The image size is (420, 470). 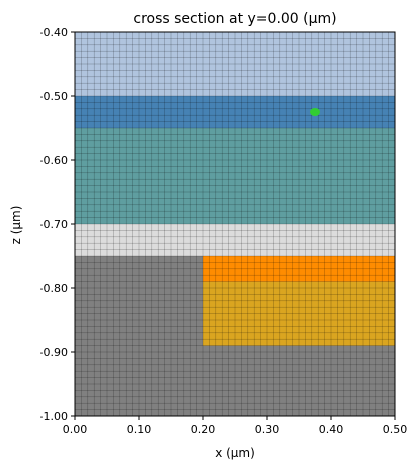 What do you see at coordinates (299, 269) in the screenshot?
I see `region-orange-block` at bounding box center [299, 269].